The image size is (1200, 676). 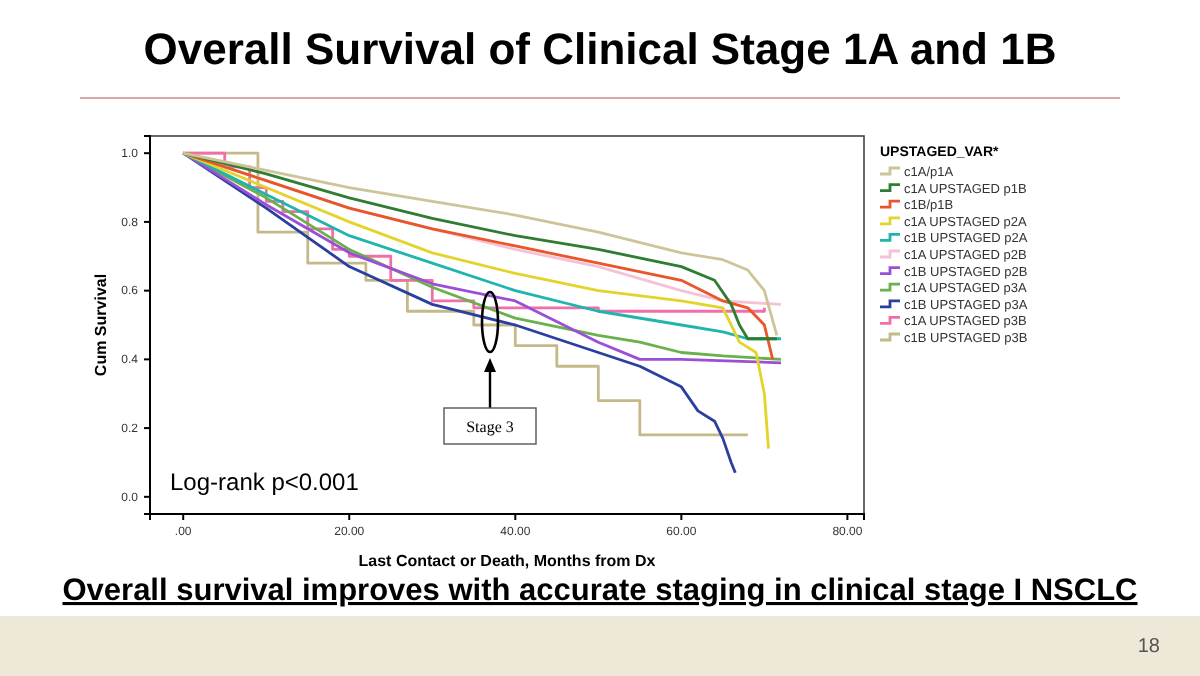 What do you see at coordinates (101, 325) in the screenshot?
I see `y-axis-title: Cum Survival` at bounding box center [101, 325].